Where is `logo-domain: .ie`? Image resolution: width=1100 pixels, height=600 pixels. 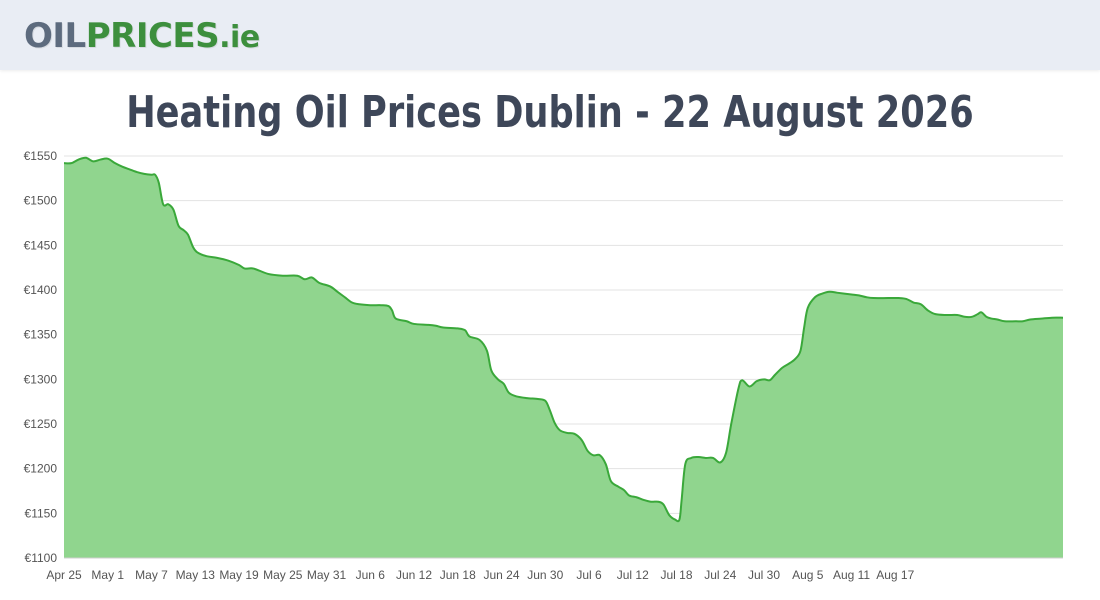
logo-domain: .ie is located at coordinates (239, 37).